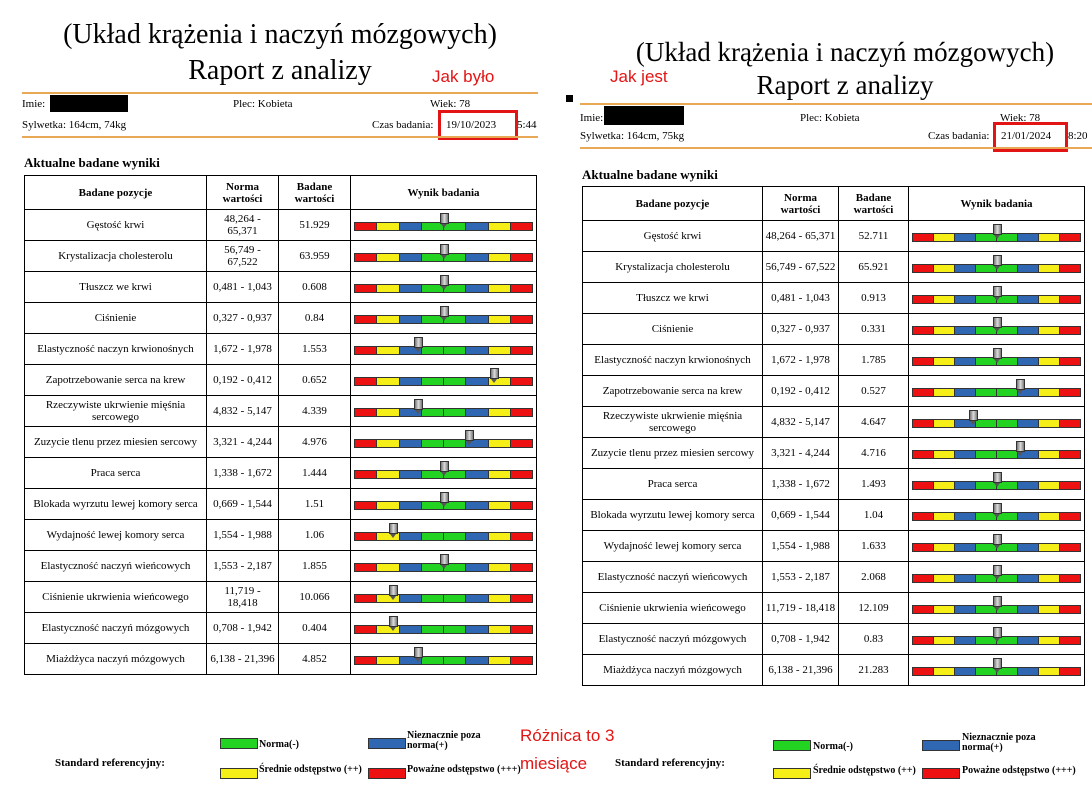  I want to click on row-name: Zuzycie tlenu przez miesien sercowy, so click(672, 453).